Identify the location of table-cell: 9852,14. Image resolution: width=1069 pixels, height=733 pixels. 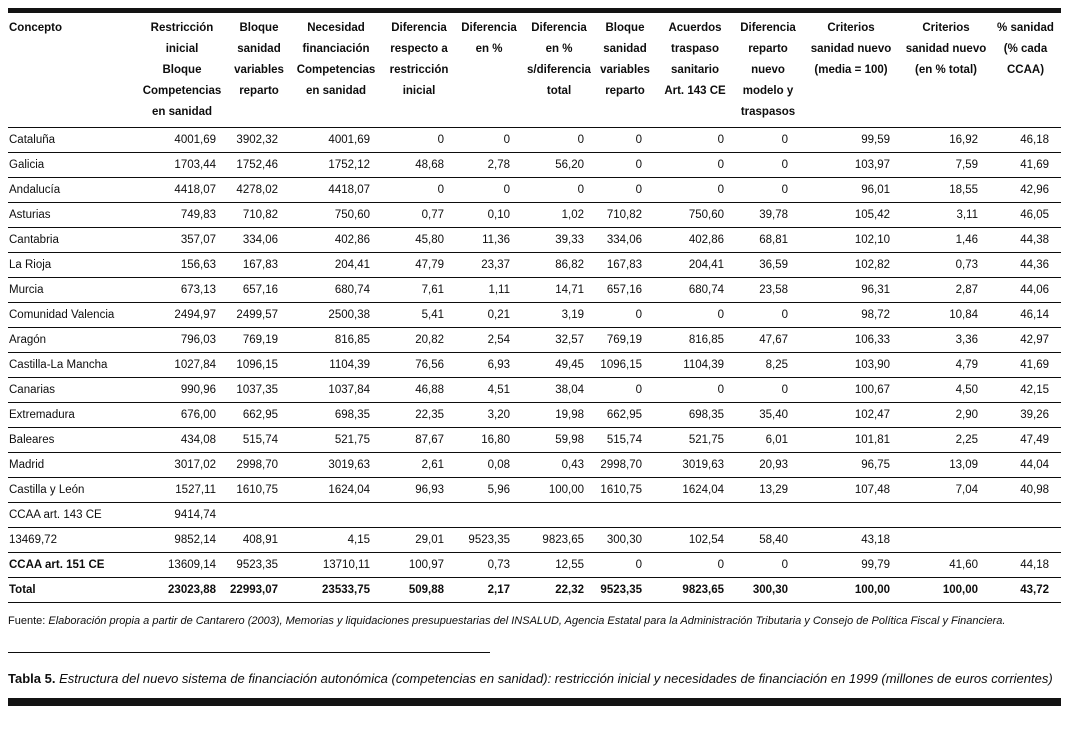
(182, 540).